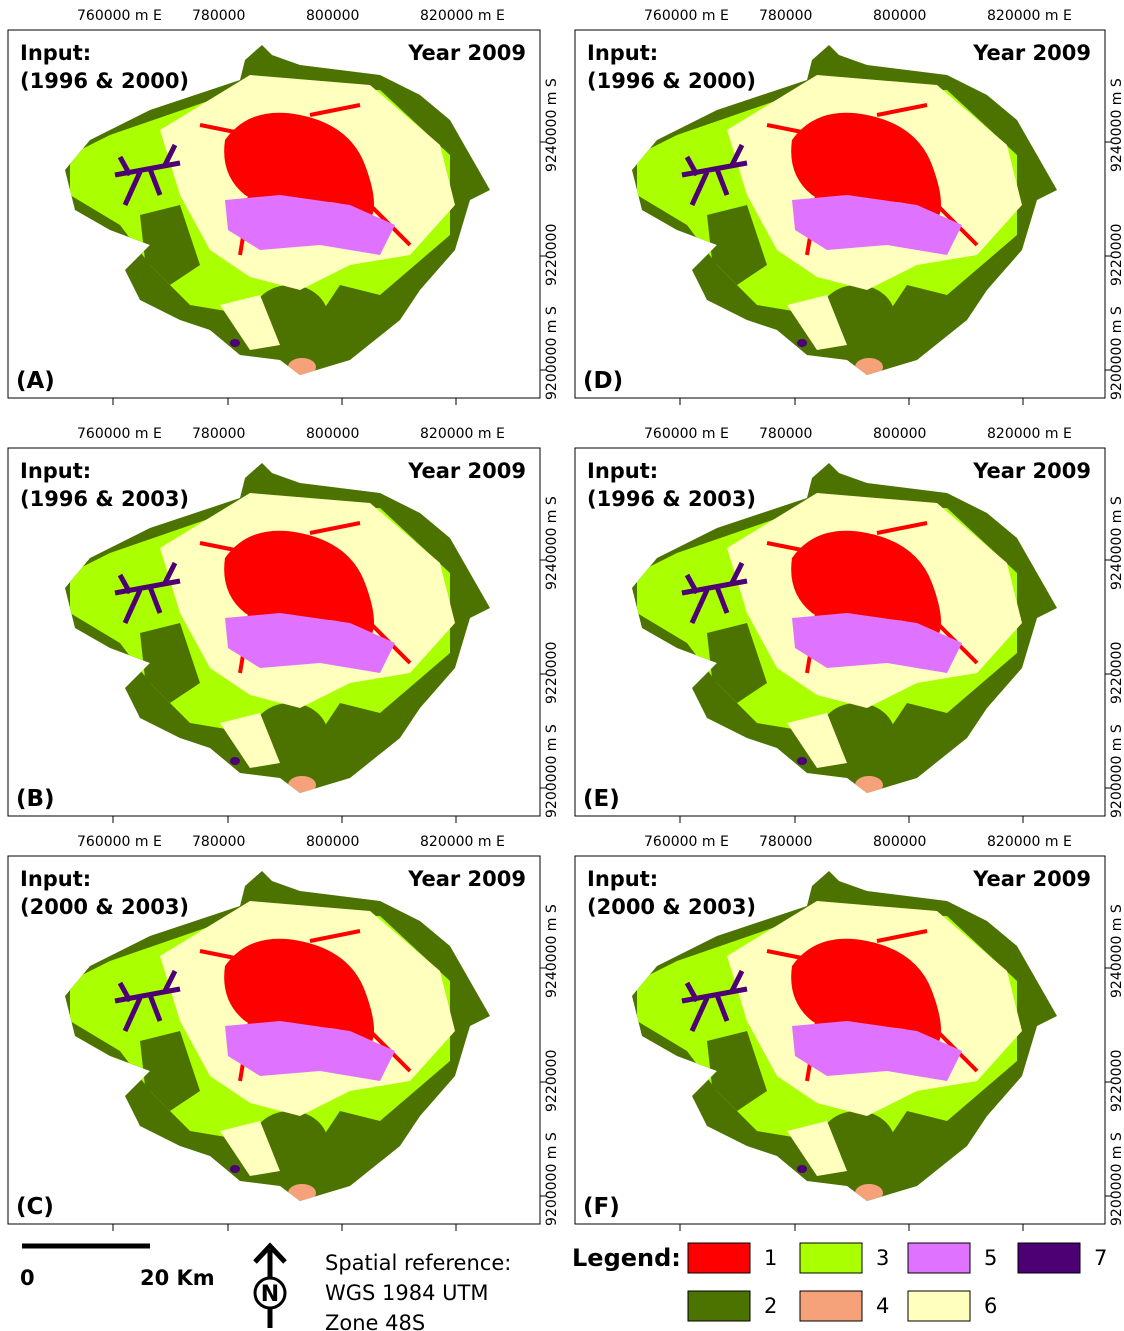 The height and width of the screenshot is (1331, 1124). I want to click on scale-start: 0, so click(27, 1278).